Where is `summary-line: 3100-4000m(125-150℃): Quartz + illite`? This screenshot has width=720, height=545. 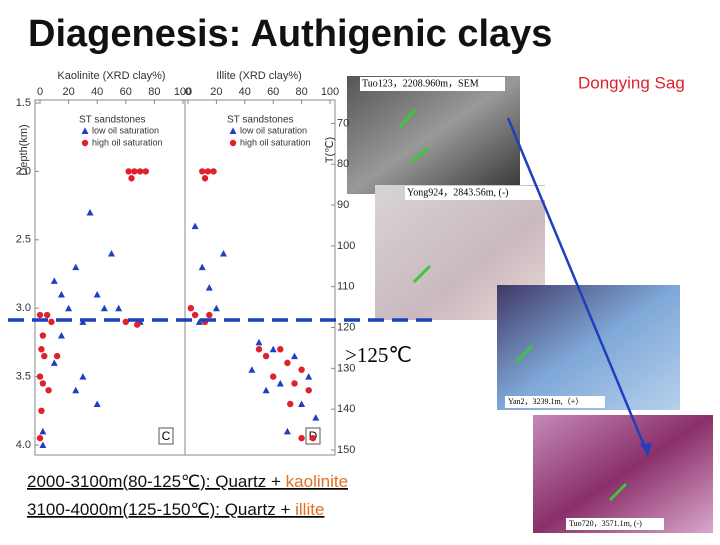
summary-line: 3100-4000m(125-150℃): Quartz + illite is located at coordinates (175, 509).